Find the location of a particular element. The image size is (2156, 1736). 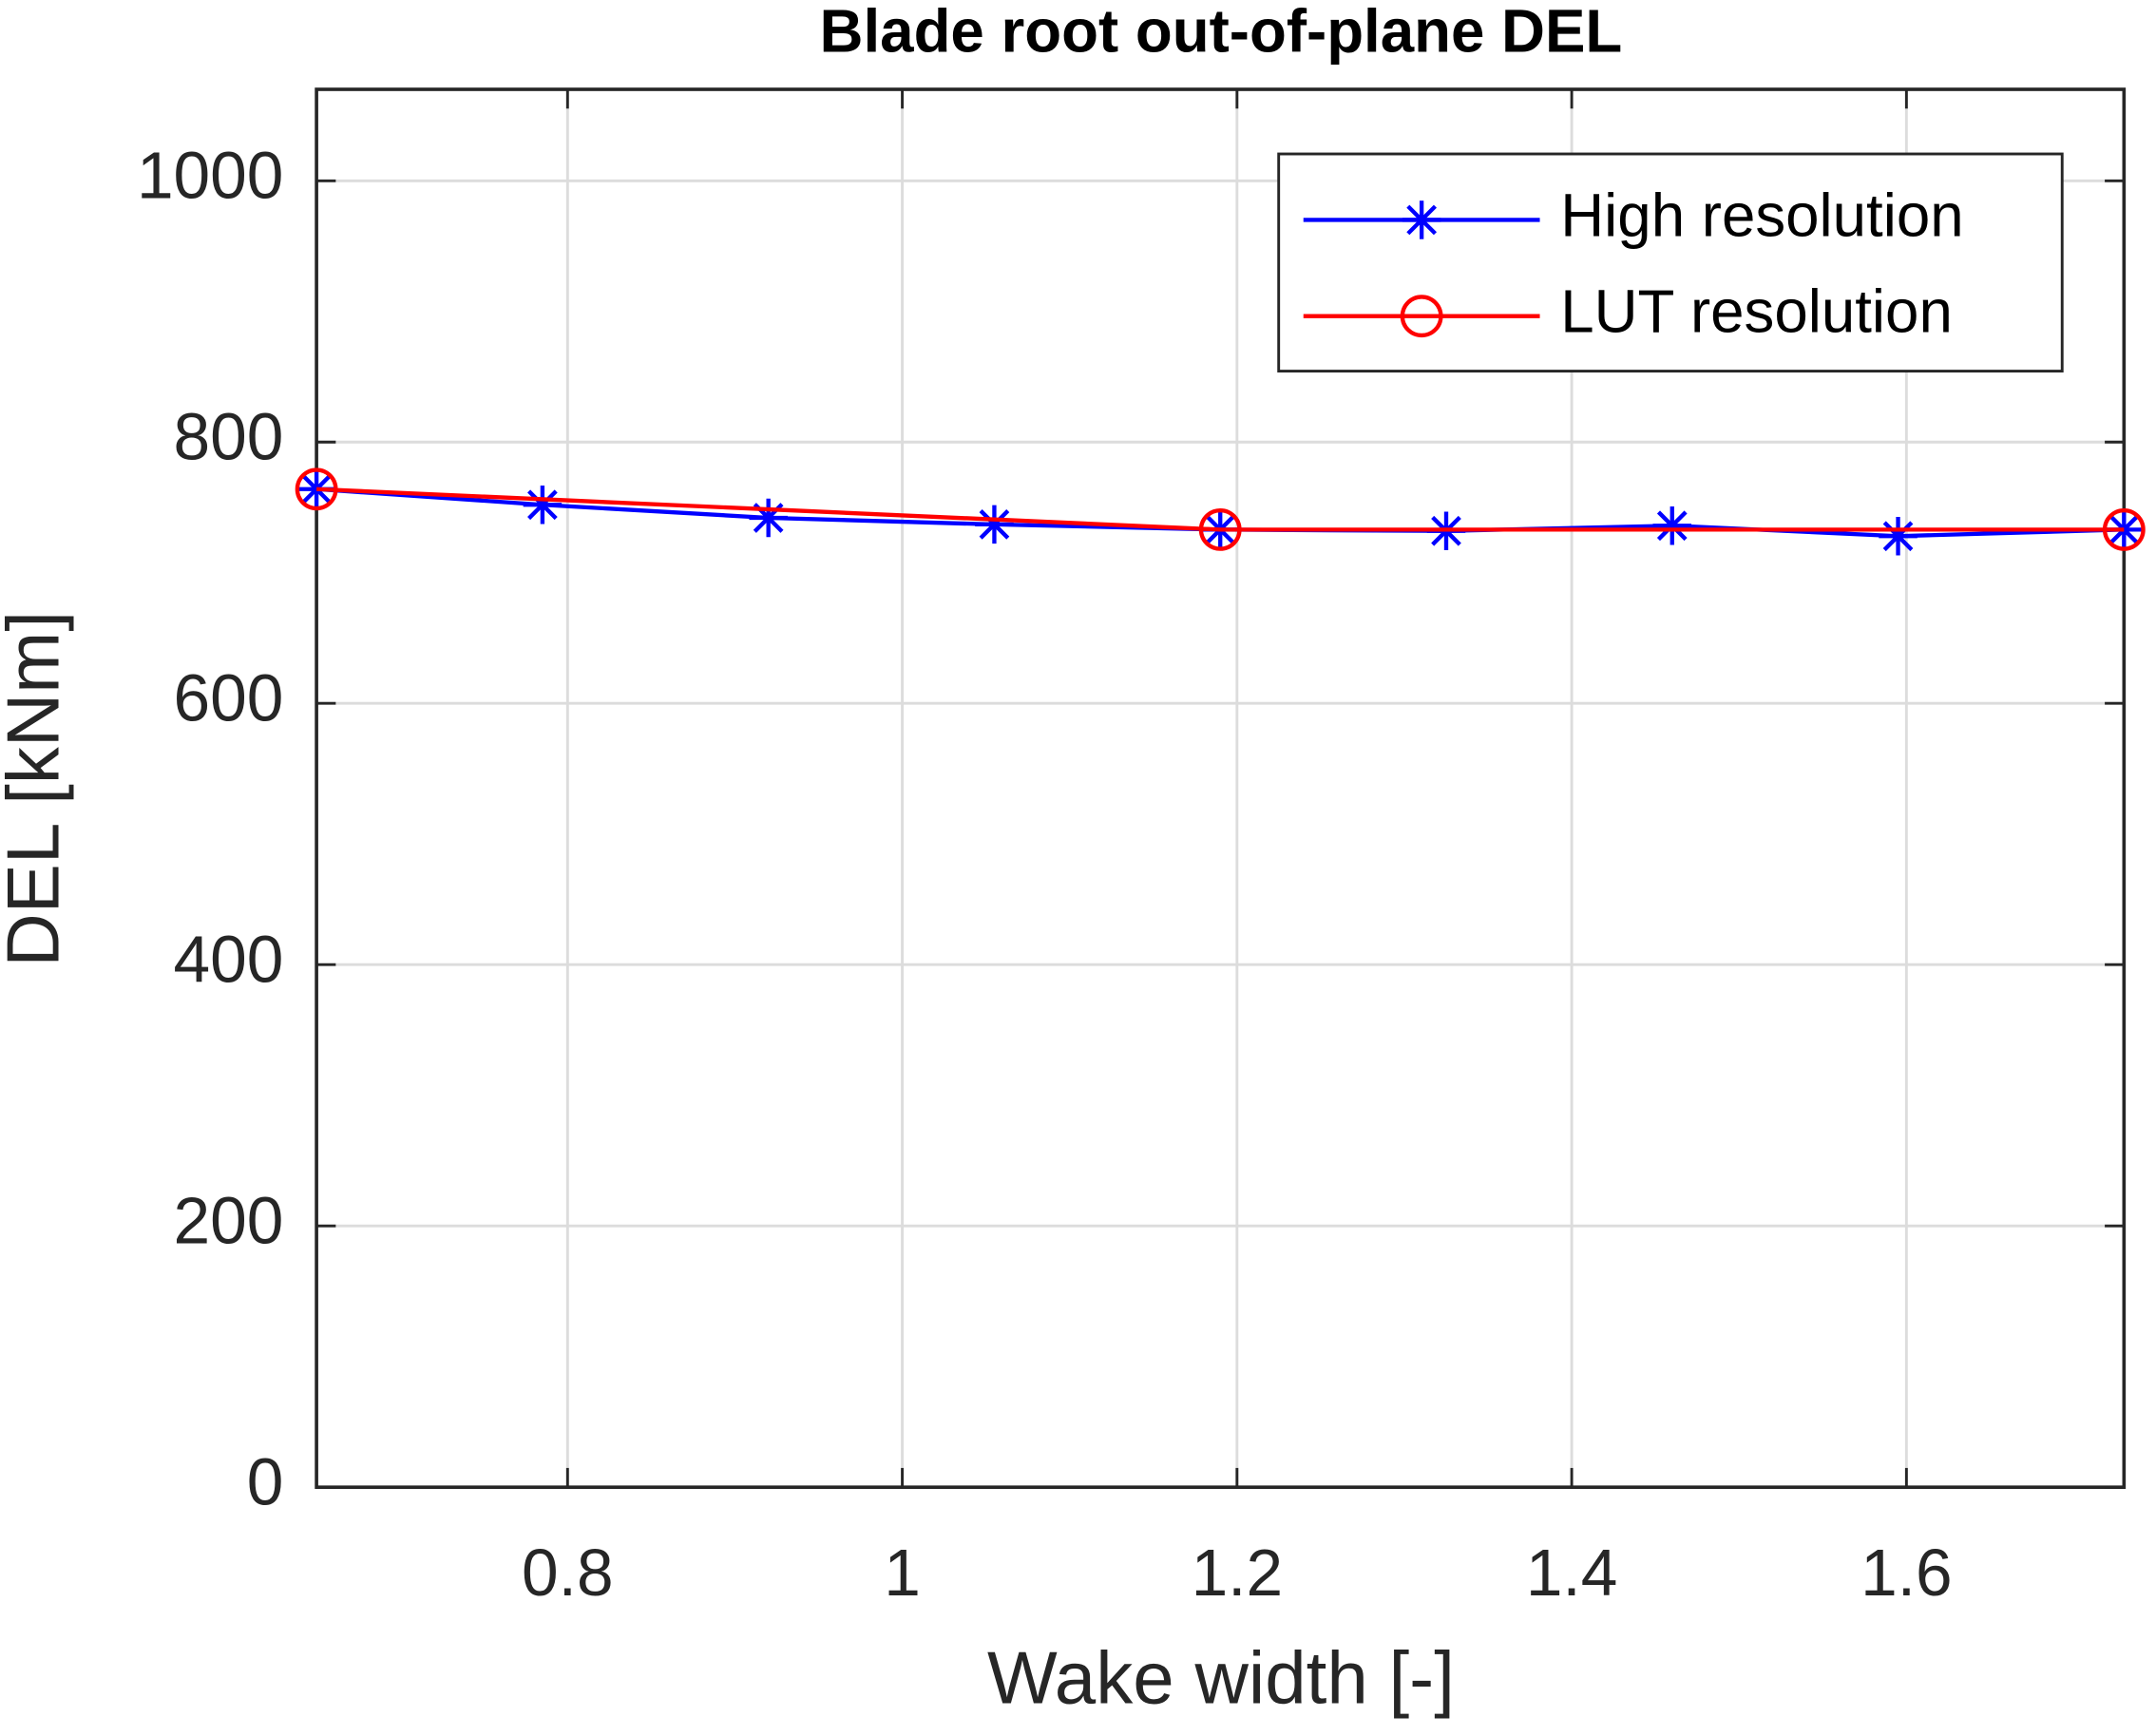

series-line is located at coordinates (1220, 509).